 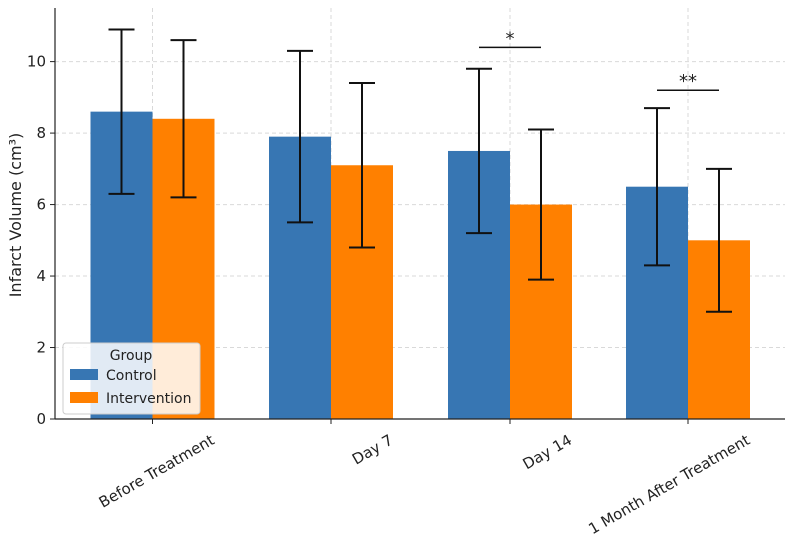 I want to click on y-tick-label: 6, so click(x=41, y=205).